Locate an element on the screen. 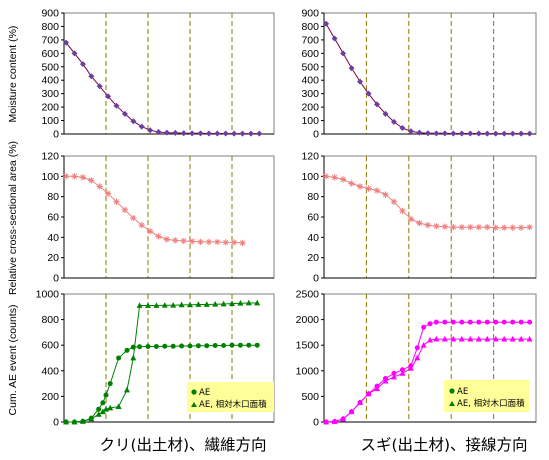 The image size is (549, 460). y-tick-label: 1000 is located at coordinates (308, 371).